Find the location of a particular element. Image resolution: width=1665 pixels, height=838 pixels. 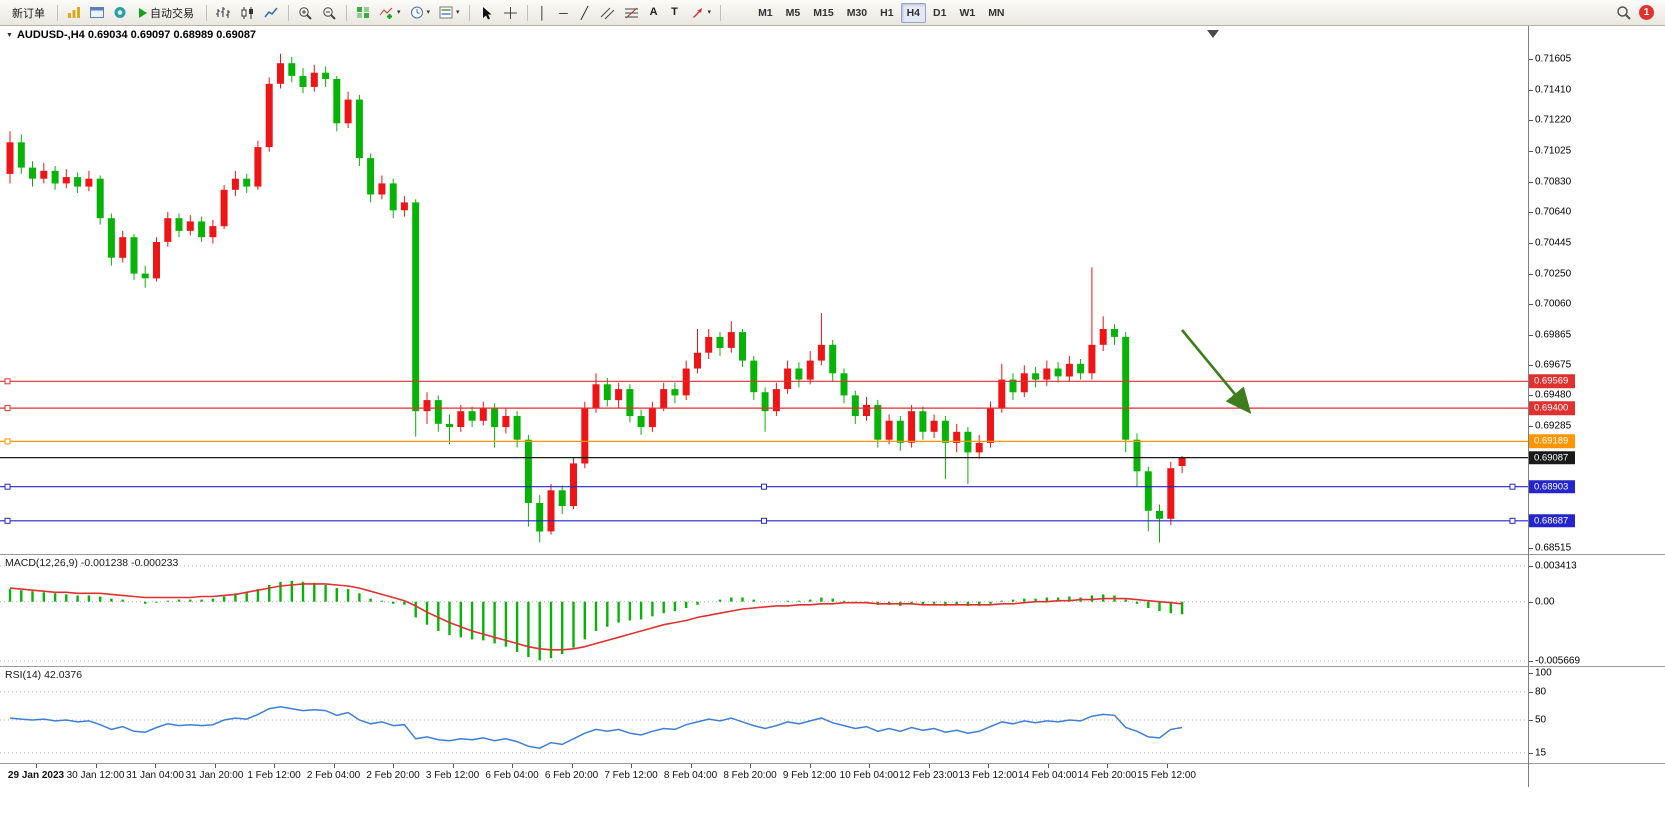

autotrade-button: 自动交易 is located at coordinates (166, 13).